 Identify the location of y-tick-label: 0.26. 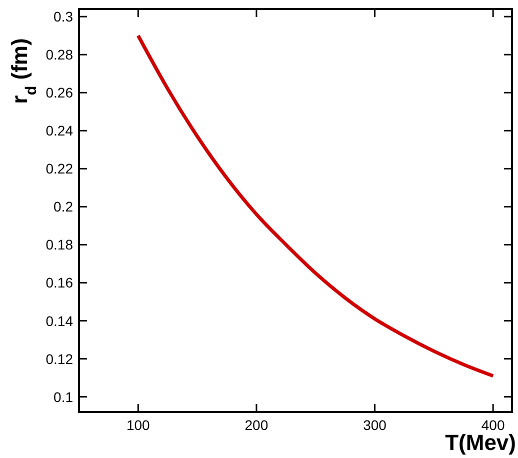
(60, 92).